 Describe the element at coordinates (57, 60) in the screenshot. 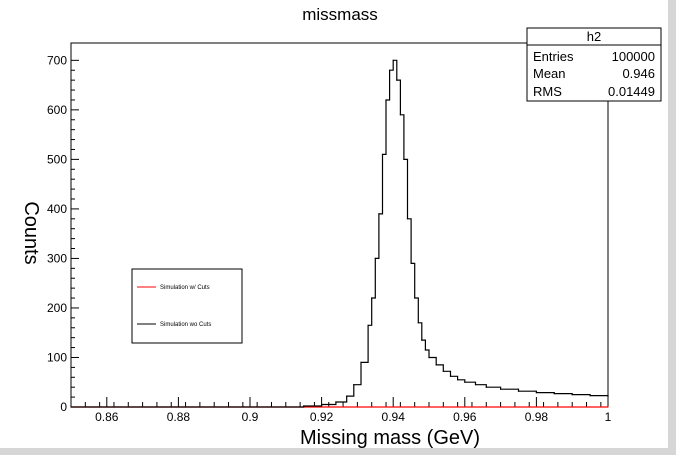

I see `y-tick-label: 700` at that location.